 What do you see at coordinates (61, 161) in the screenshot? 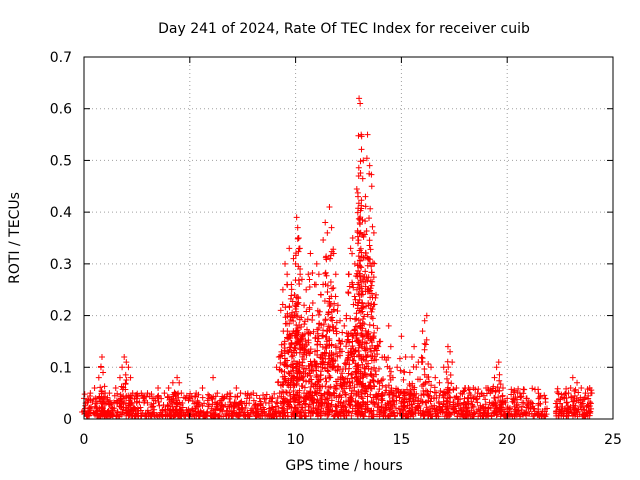
I see `y-tick-label: 0.5` at bounding box center [61, 161].